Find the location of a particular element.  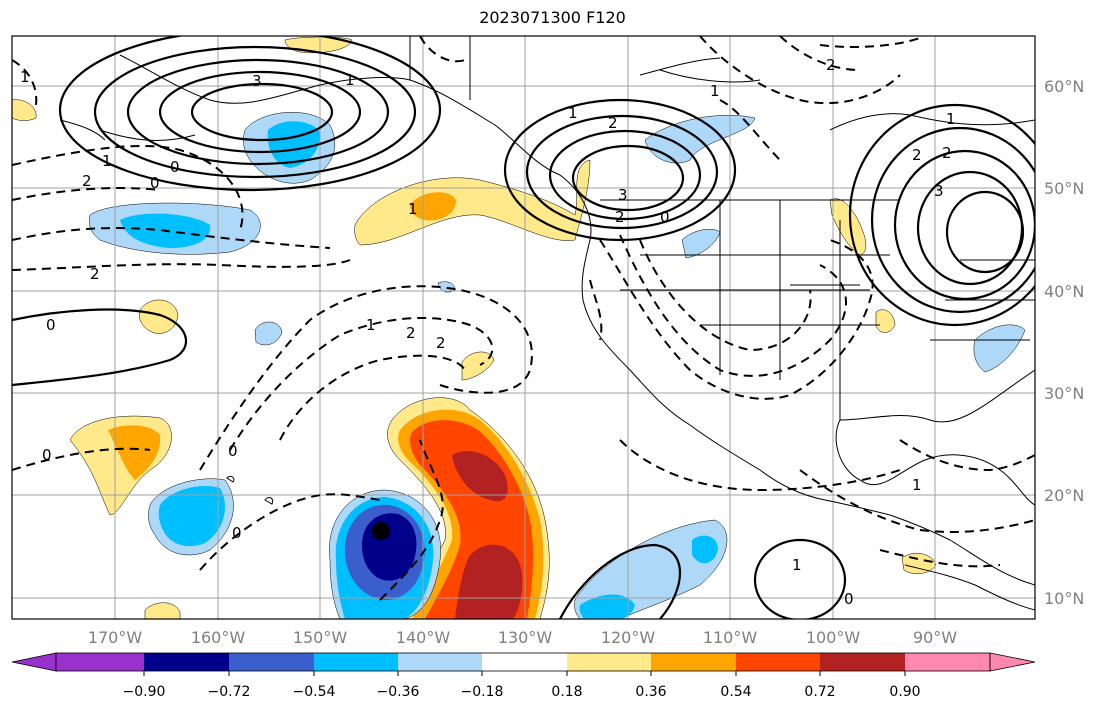

lat-label: 60°N is located at coordinates (1064, 86).